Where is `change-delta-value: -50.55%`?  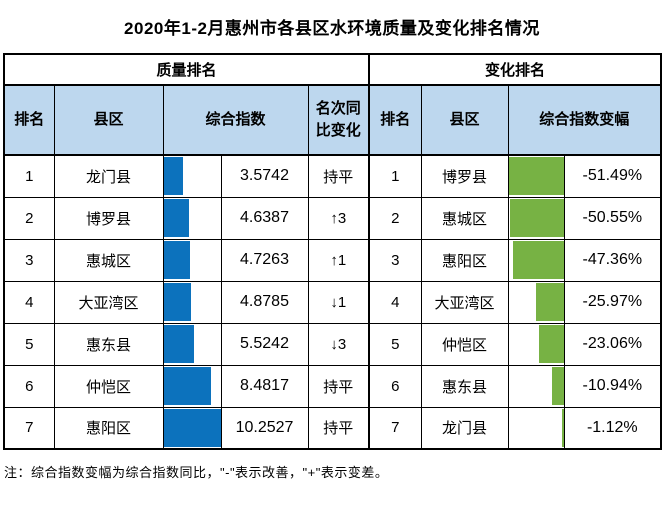
change-delta-value: -50.55% is located at coordinates (612, 218).